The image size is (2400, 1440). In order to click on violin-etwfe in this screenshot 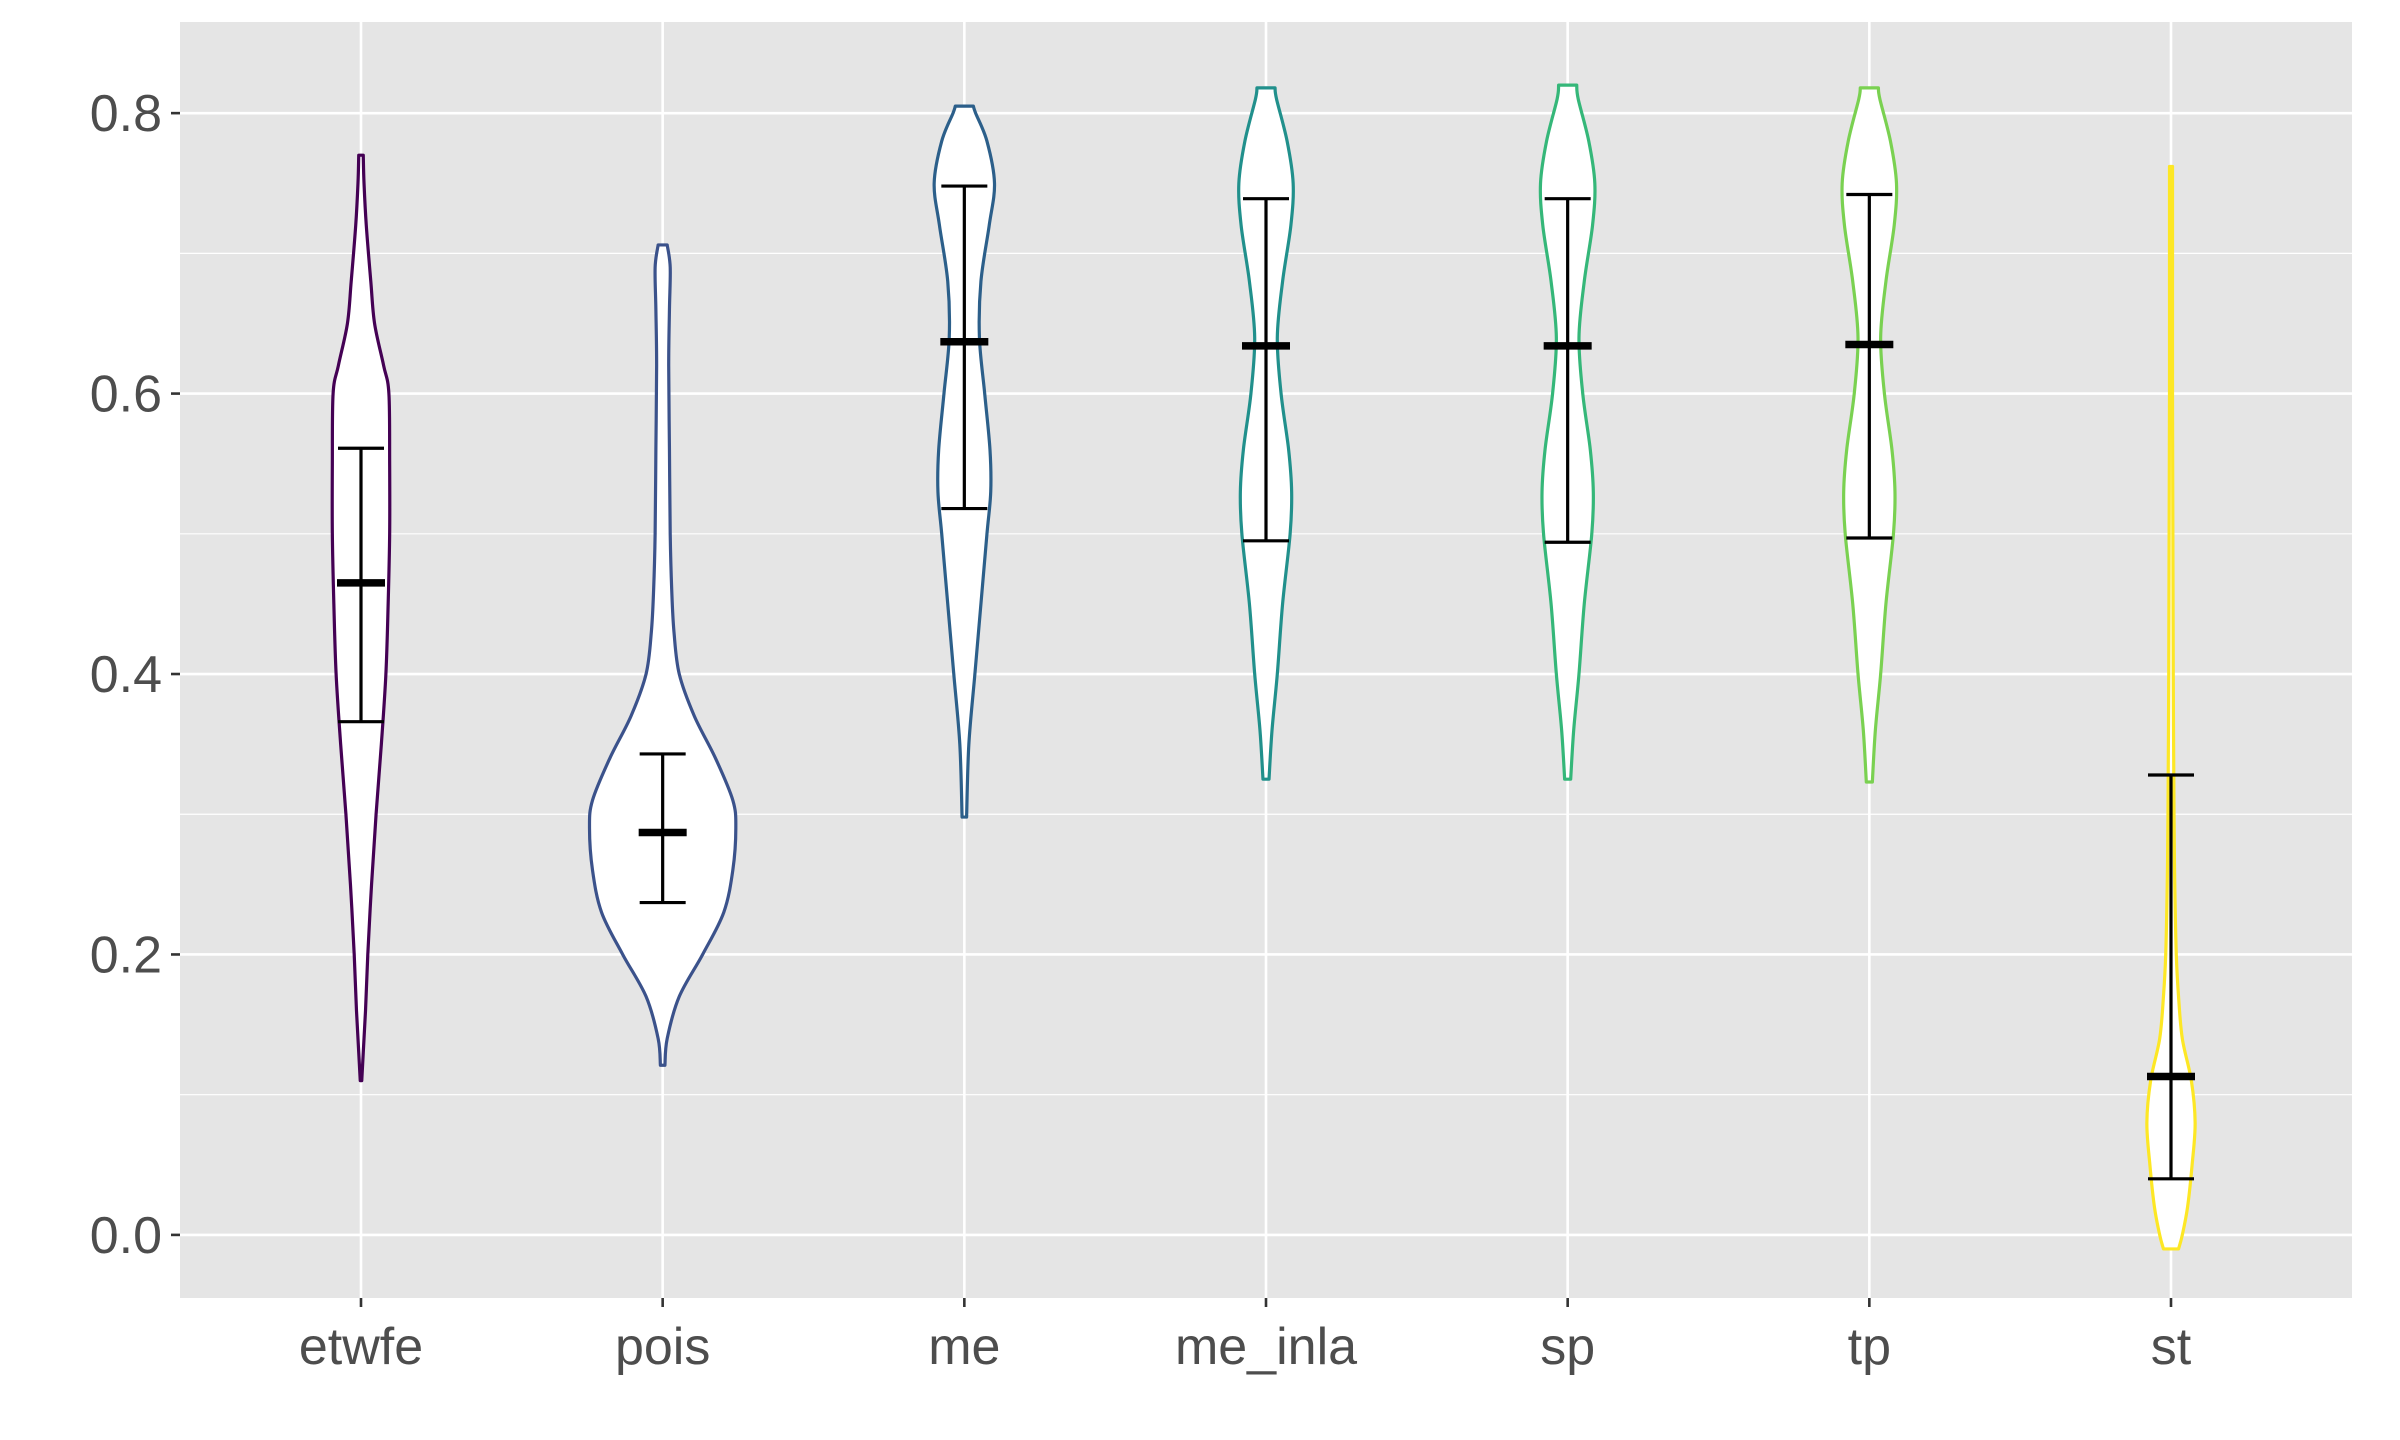, I will do `click(361, 618)`.